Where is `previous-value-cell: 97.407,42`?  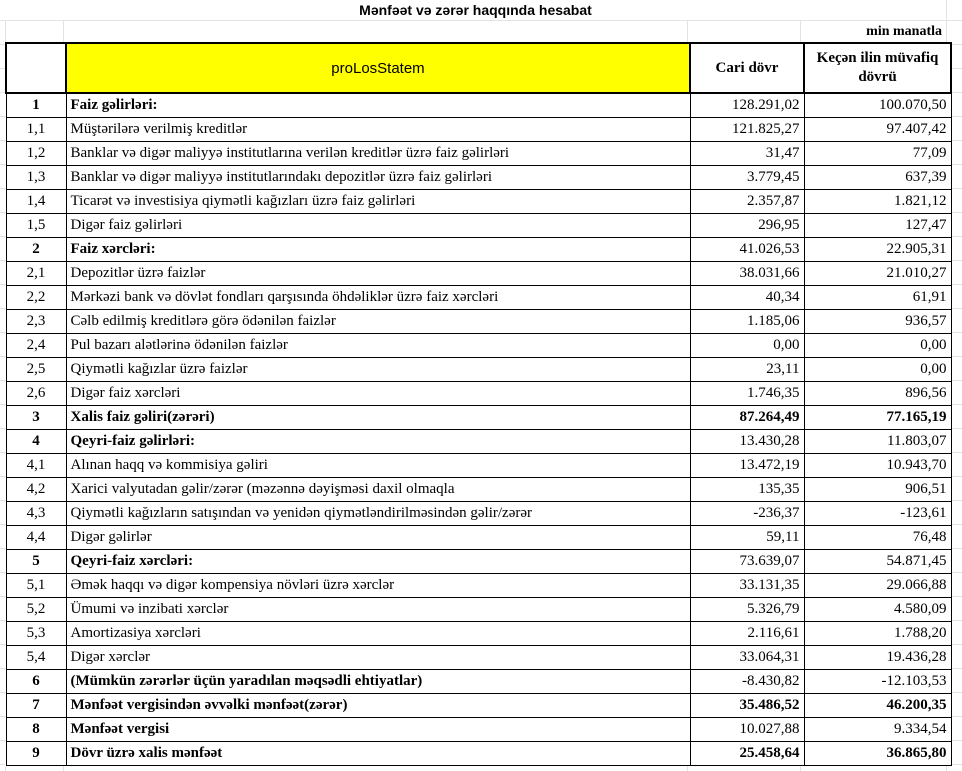 previous-value-cell: 97.407,42 is located at coordinates (877, 129).